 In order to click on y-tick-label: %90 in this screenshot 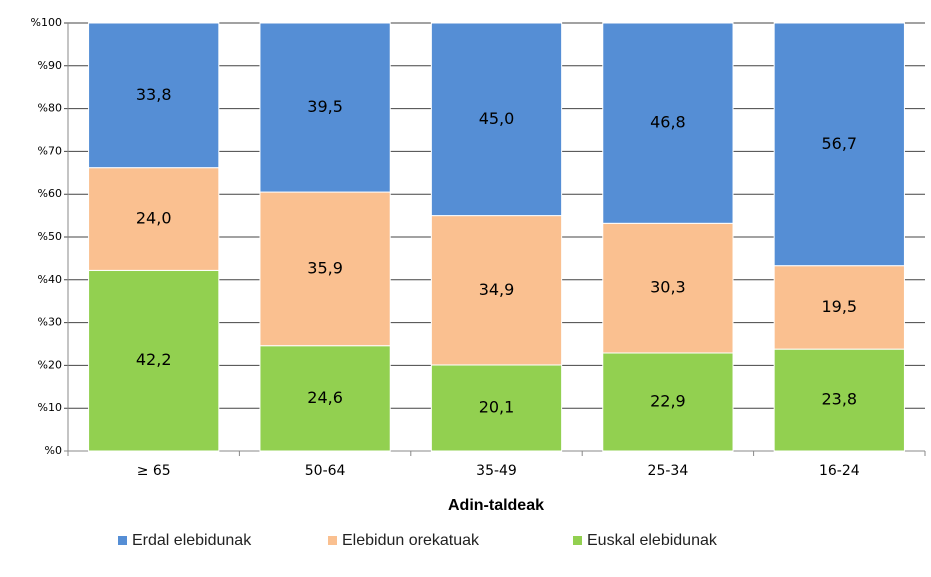, I will do `click(50, 65)`.